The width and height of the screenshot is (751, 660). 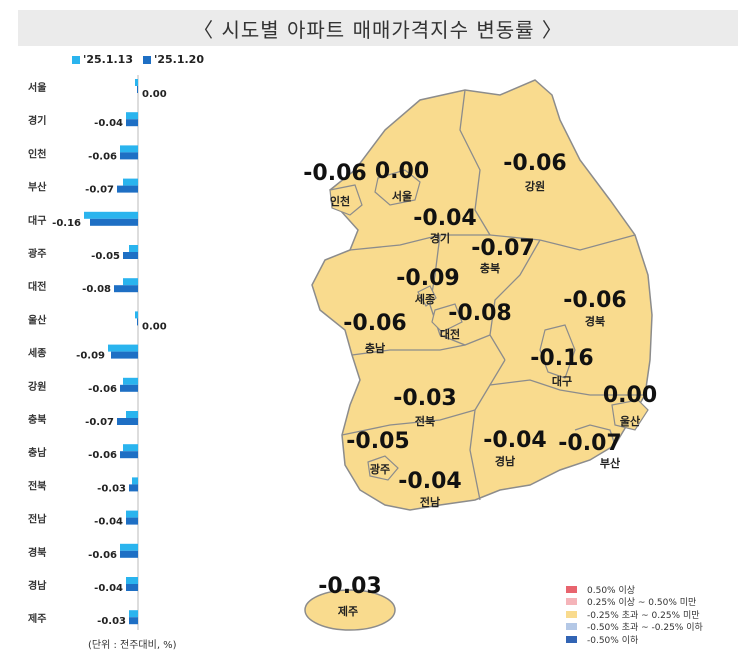 I want to click on map-region-name: 대구, so click(x=562, y=381).